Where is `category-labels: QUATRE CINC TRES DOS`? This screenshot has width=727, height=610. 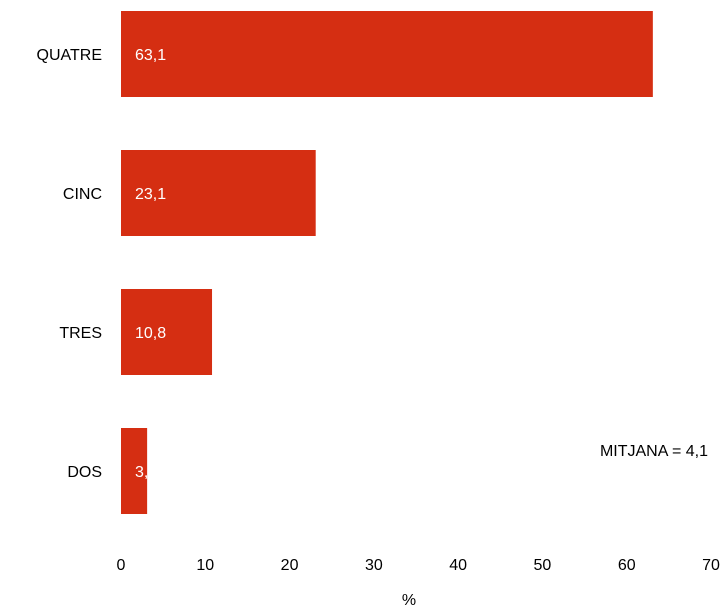
category-labels: QUATRE CINC TRES DOS is located at coordinates (69, 264).